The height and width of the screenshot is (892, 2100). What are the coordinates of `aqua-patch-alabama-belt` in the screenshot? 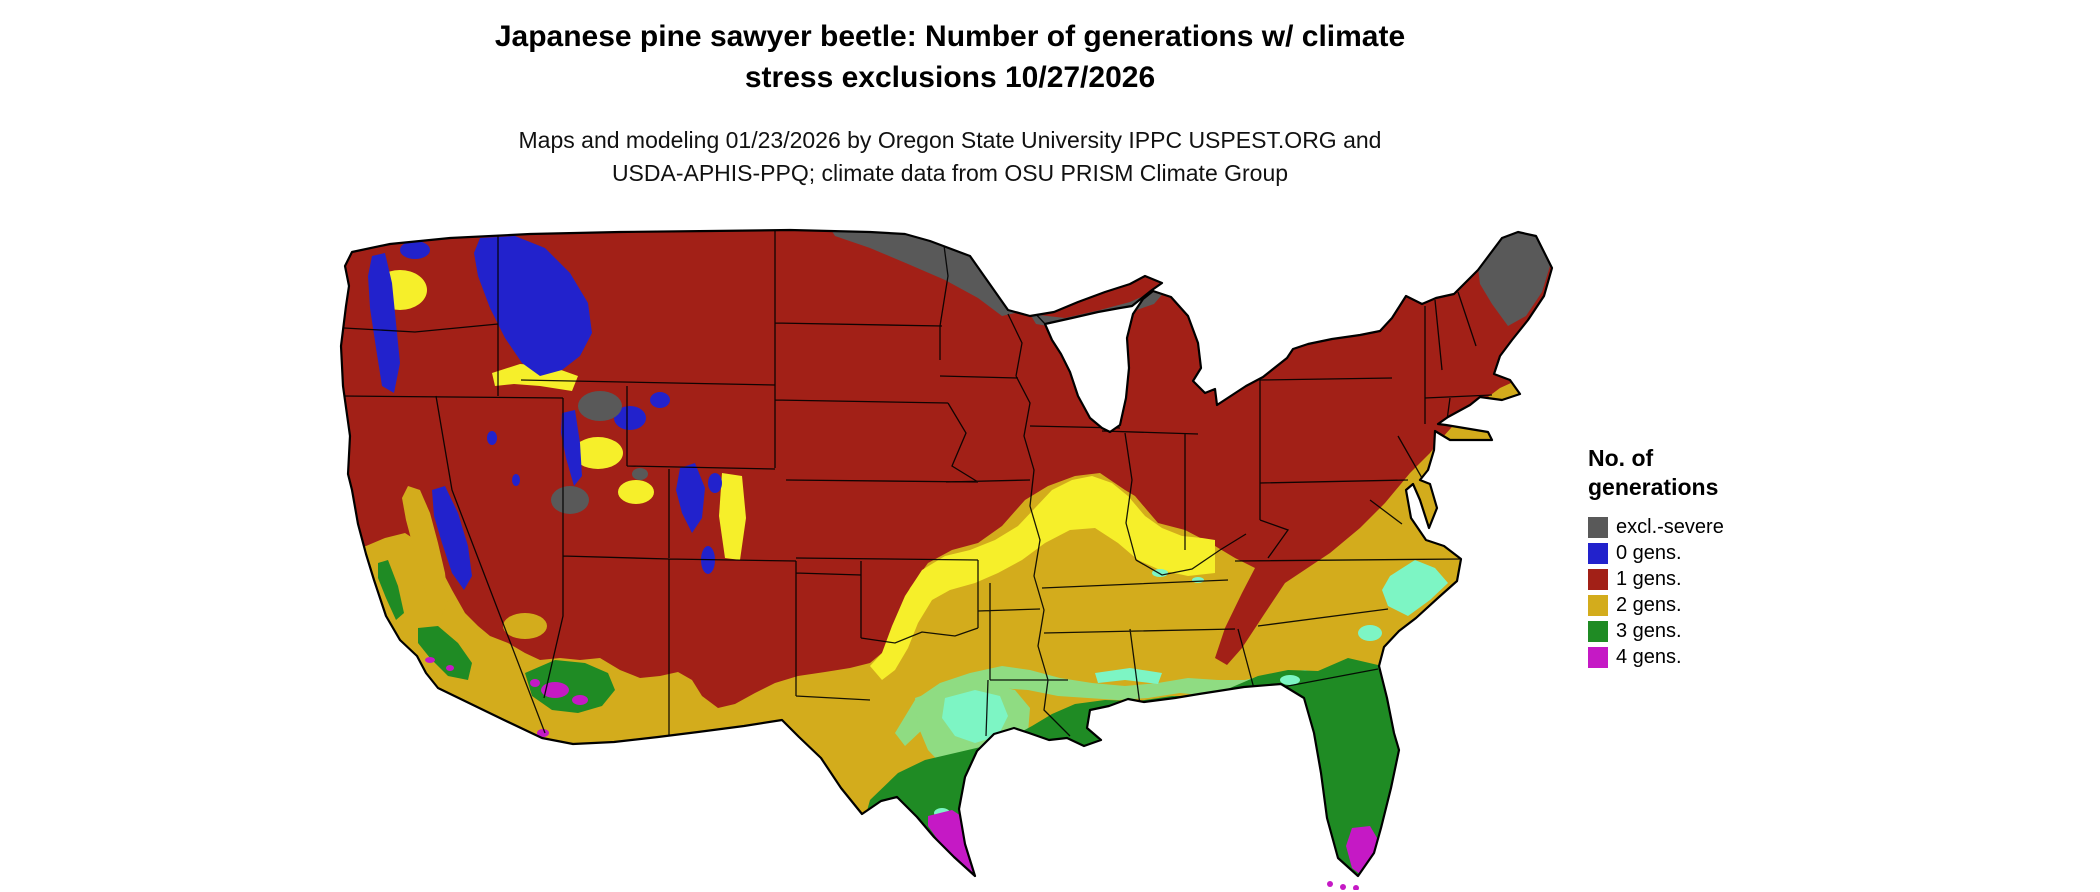 It's located at (1128, 676).